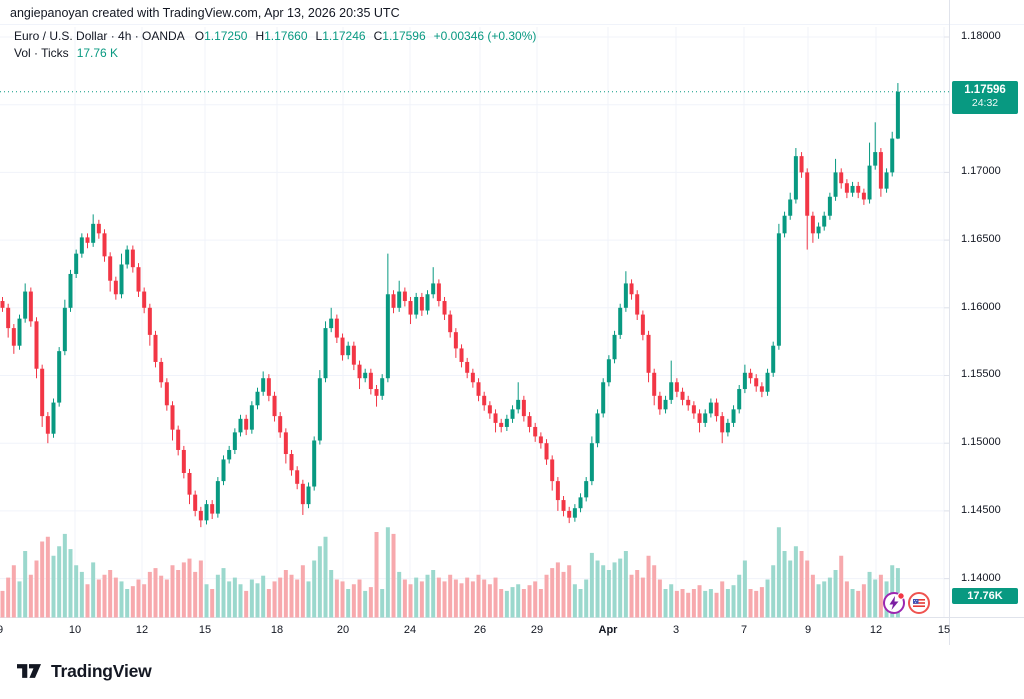  What do you see at coordinates (985, 596) in the screenshot?
I see `volume-badge: 17.76K` at bounding box center [985, 596].